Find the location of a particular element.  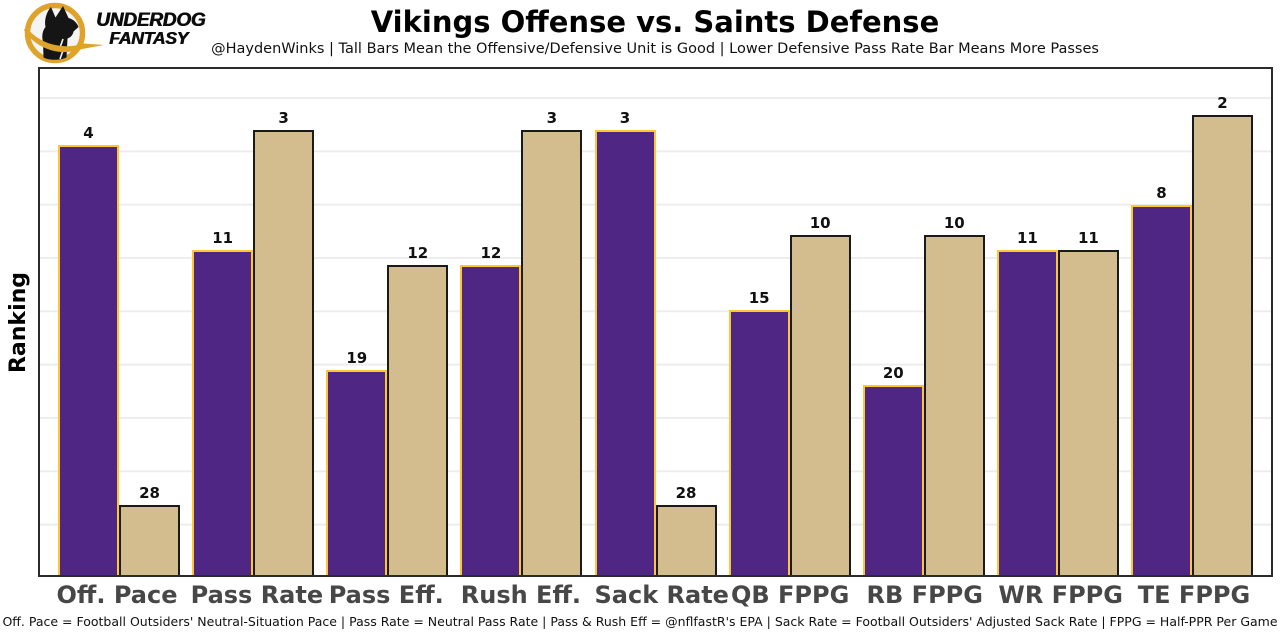

x-tick-label-qb-fppg: QB FPPG is located at coordinates (790, 595).